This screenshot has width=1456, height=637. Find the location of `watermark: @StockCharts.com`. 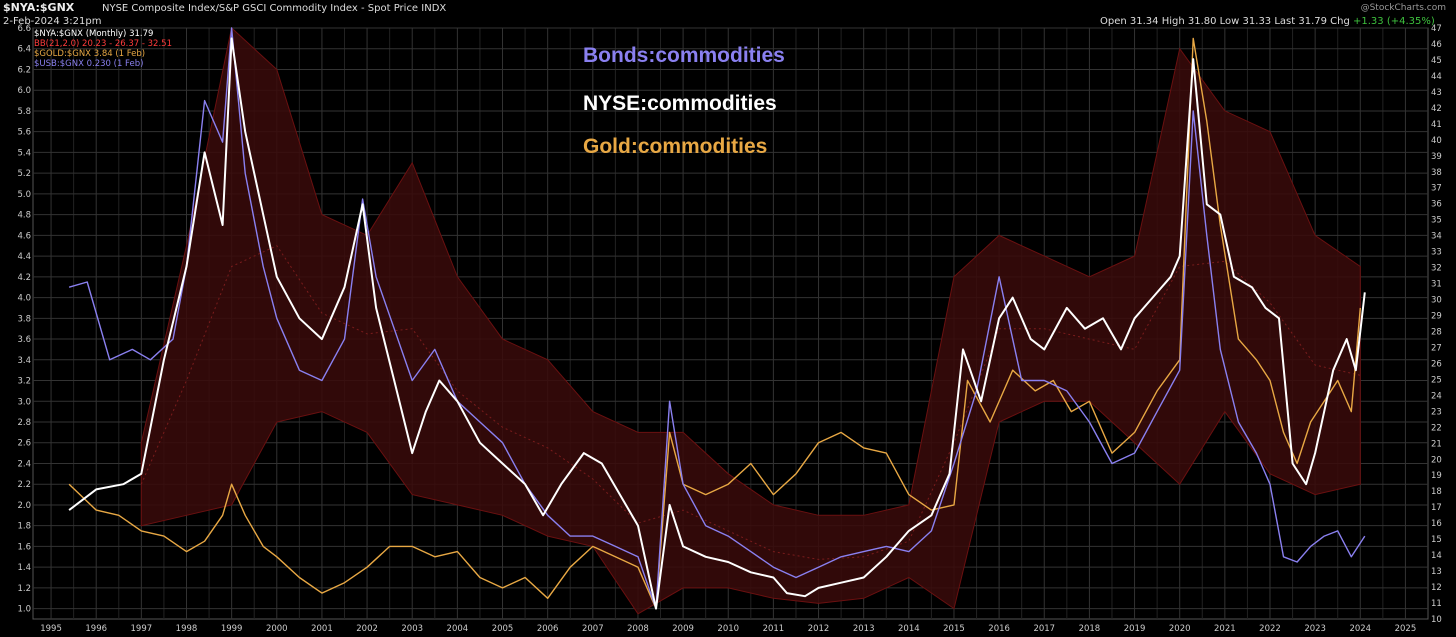

watermark: @StockCharts.com is located at coordinates (1403, 8).